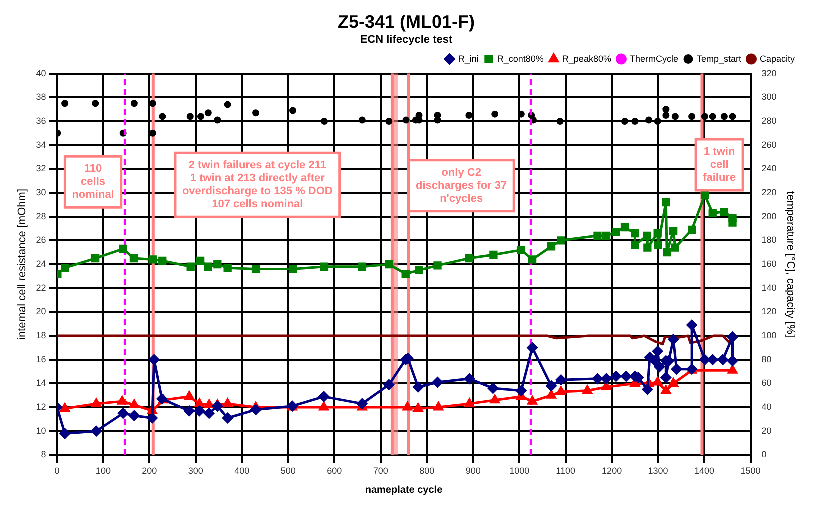 The width and height of the screenshot is (813, 508). Describe the element at coordinates (57, 471) in the screenshot. I see `x-tick-label: 0` at that location.